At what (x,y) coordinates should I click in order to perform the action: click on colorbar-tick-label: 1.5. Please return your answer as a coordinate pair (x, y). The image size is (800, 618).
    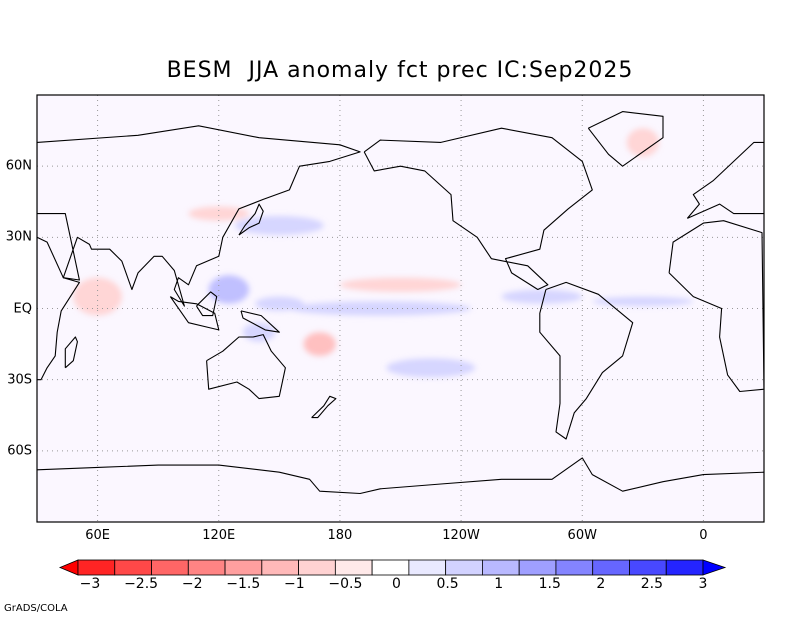
    Looking at the image, I should click on (549, 584).